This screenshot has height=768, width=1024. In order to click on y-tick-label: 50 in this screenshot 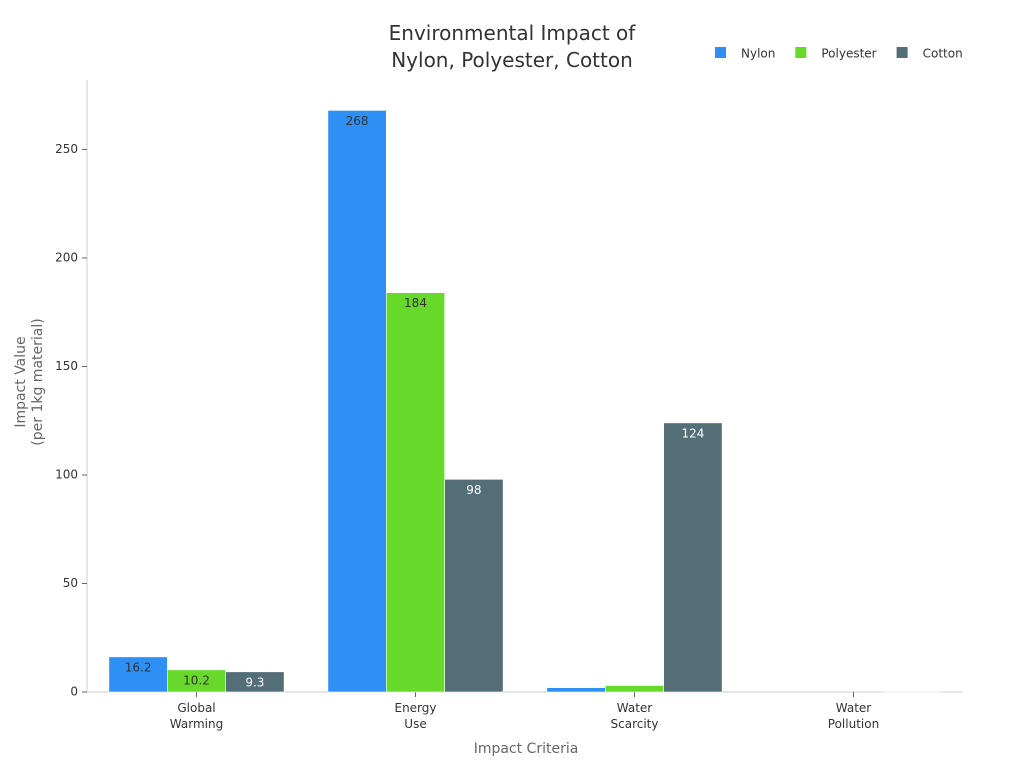, I will do `click(70, 583)`.